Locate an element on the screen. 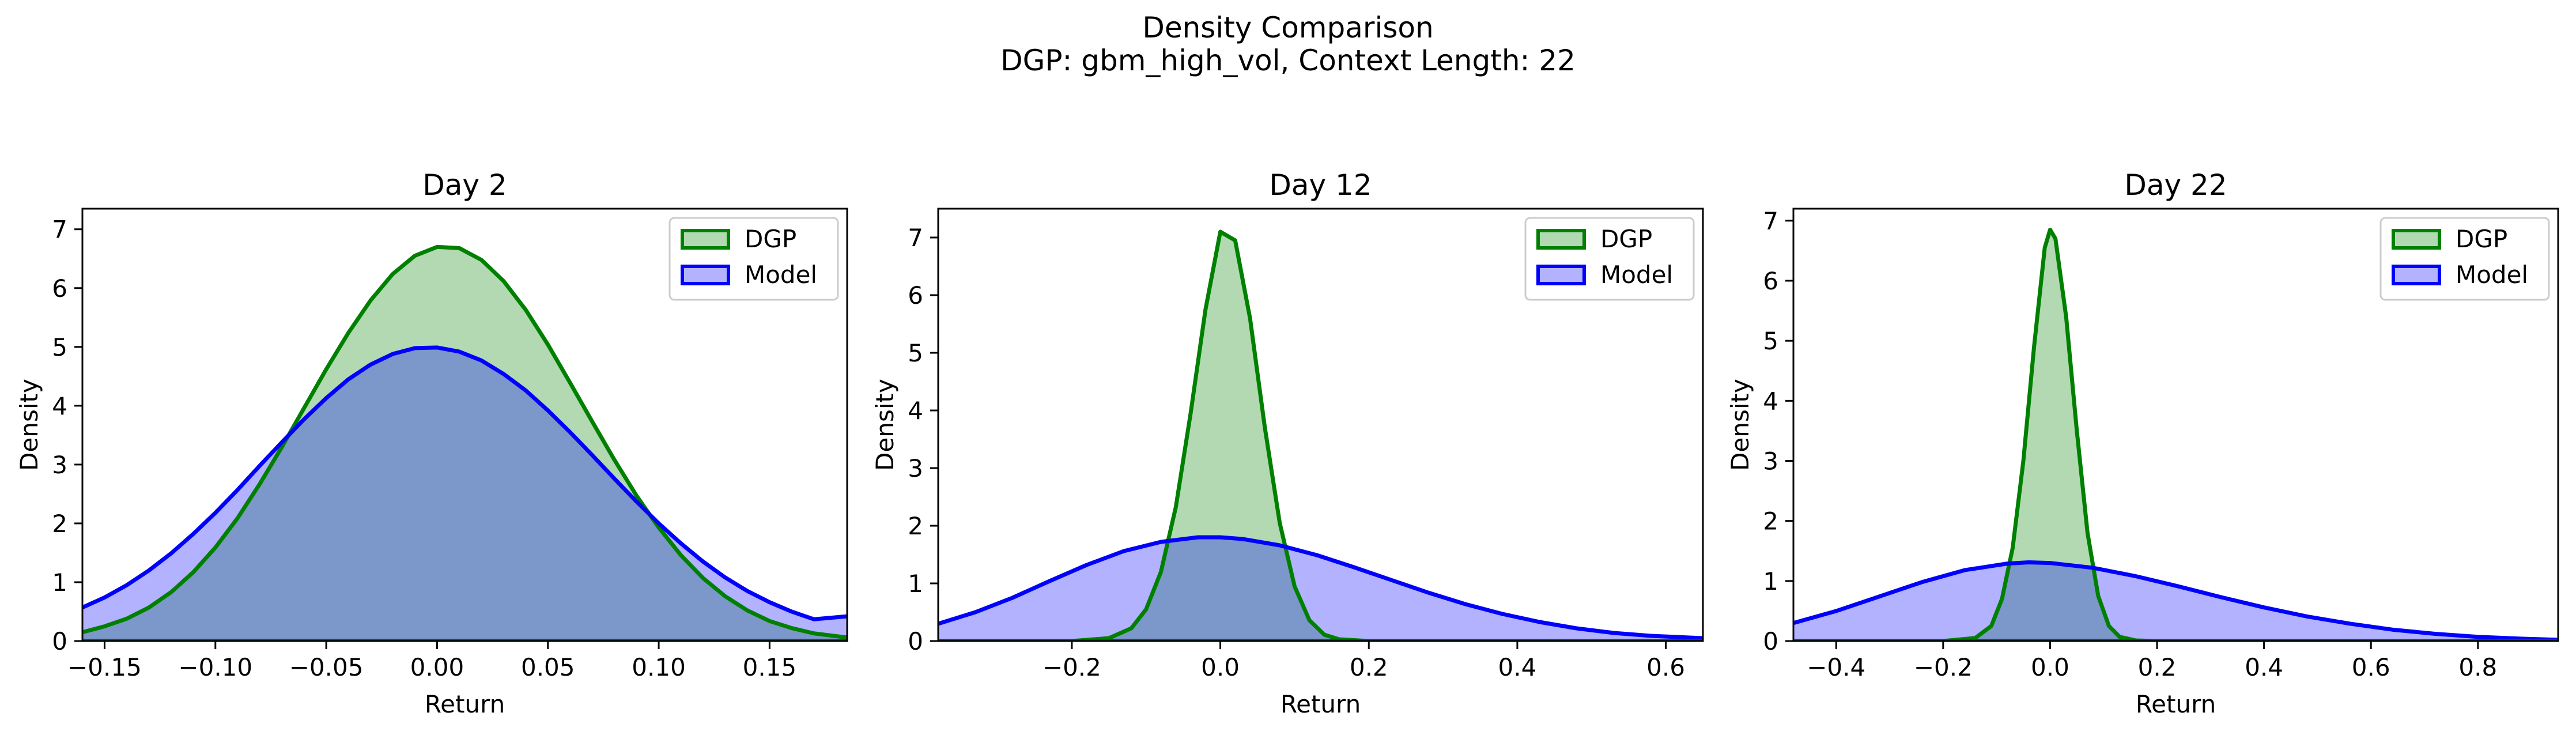  x-tick-label: 0.15 is located at coordinates (770, 667).